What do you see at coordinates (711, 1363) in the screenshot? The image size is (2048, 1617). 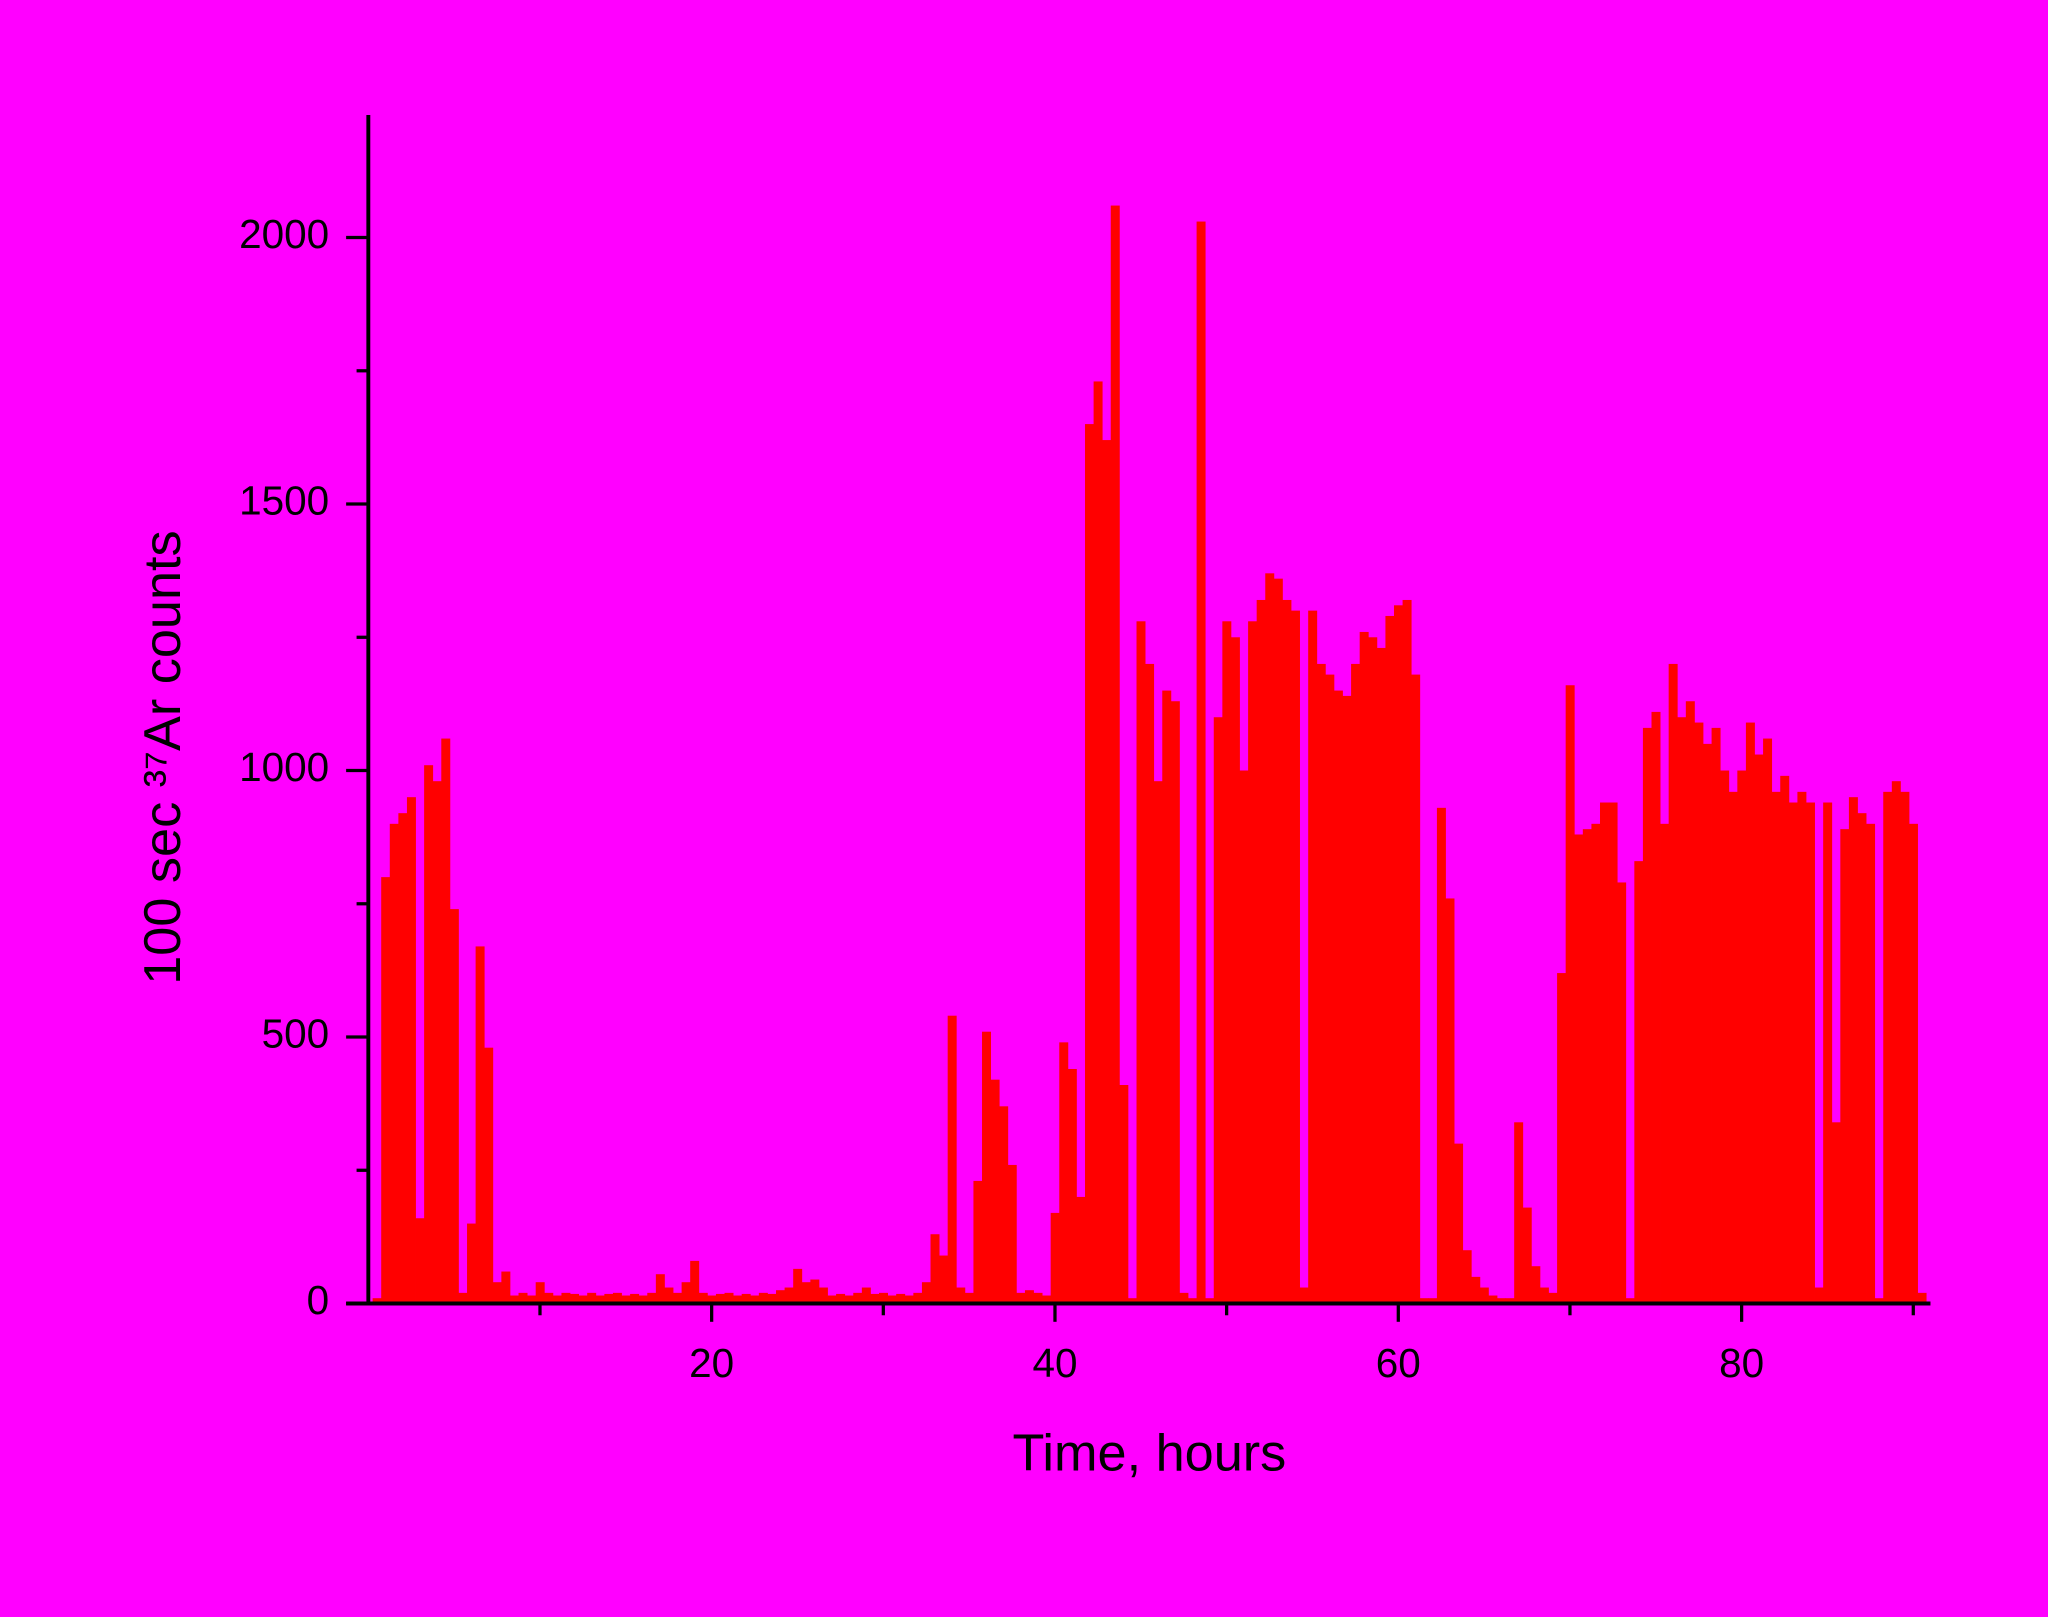 I see `x-tick-label: 20` at bounding box center [711, 1363].